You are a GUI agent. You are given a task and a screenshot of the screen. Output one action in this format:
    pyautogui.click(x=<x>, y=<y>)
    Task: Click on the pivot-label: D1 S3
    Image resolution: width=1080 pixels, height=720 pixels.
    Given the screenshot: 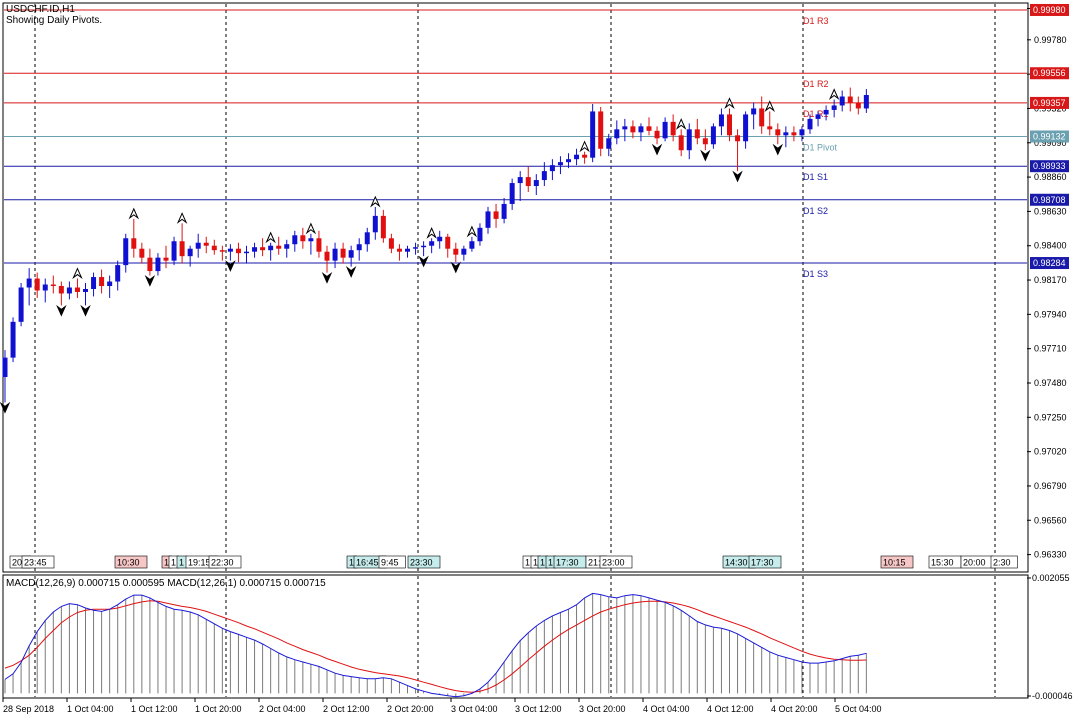 What is the action you would take?
    pyautogui.click(x=815, y=274)
    